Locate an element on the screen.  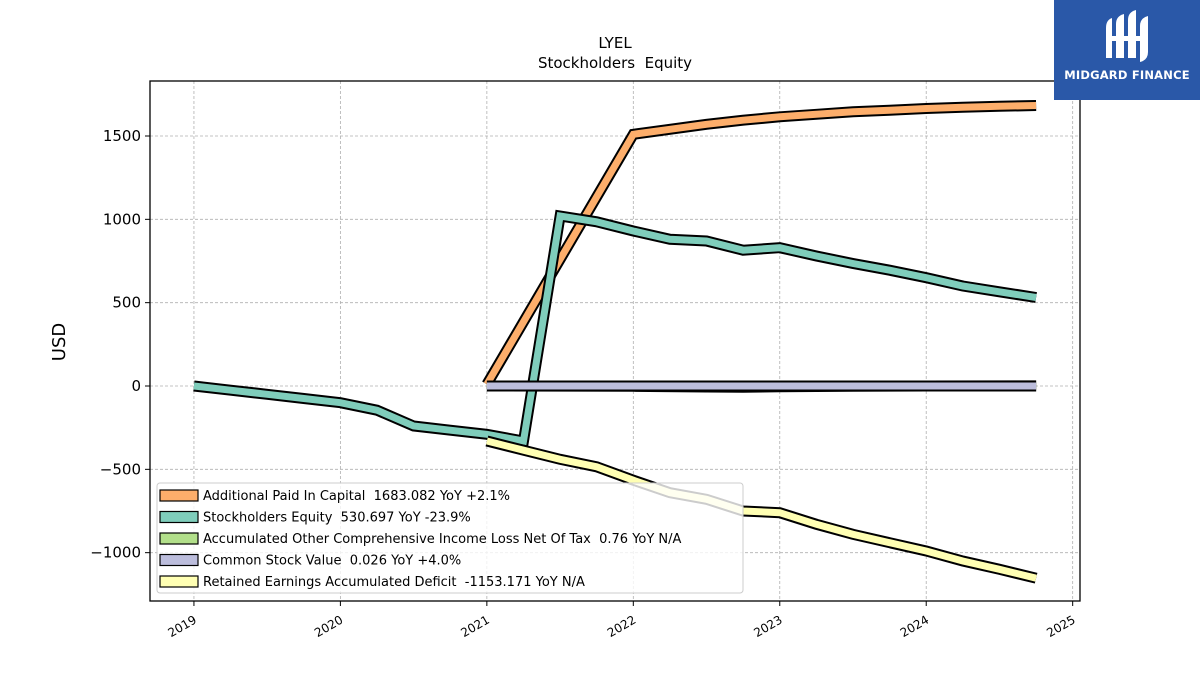
chart-title: LYEL is located at coordinates (615, 43).